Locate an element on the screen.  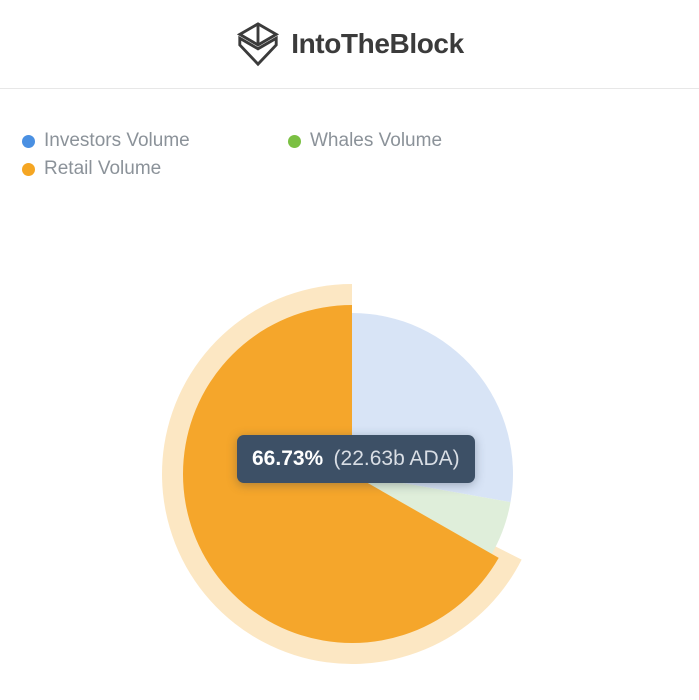
legend-item-whales-volume: Whales Volume is located at coordinates (365, 141).